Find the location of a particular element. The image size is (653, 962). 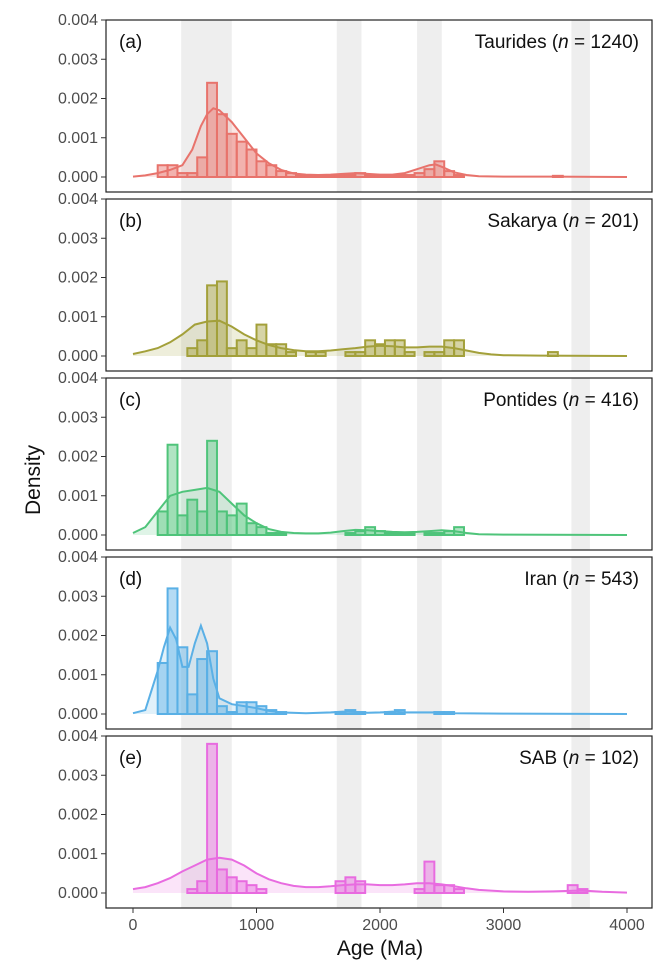

panel-name: Iran (n = 543) is located at coordinates (581, 579).